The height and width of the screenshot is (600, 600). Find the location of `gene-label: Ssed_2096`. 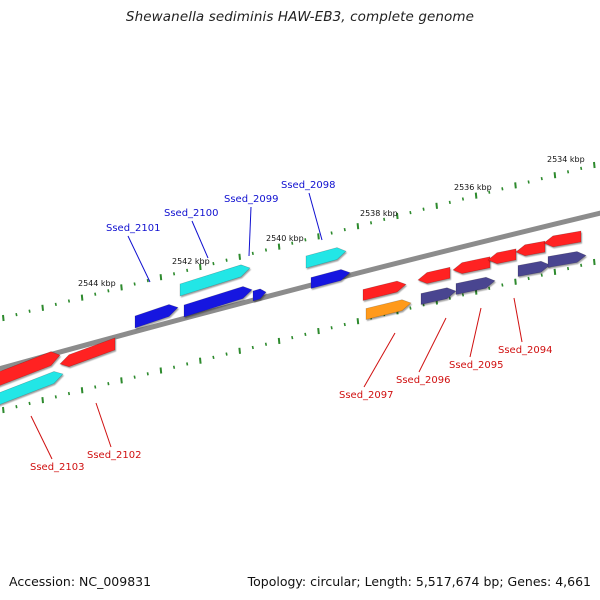

gene-label: Ssed_2096 is located at coordinates (423, 380).